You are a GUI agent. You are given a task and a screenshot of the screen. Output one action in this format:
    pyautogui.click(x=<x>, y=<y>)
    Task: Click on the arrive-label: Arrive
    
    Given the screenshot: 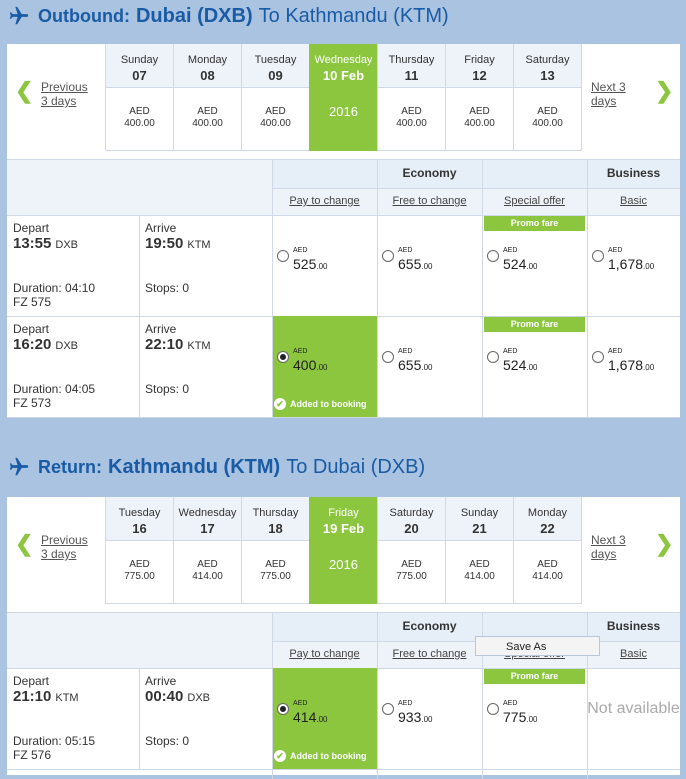 What is the action you would take?
    pyautogui.click(x=161, y=228)
    